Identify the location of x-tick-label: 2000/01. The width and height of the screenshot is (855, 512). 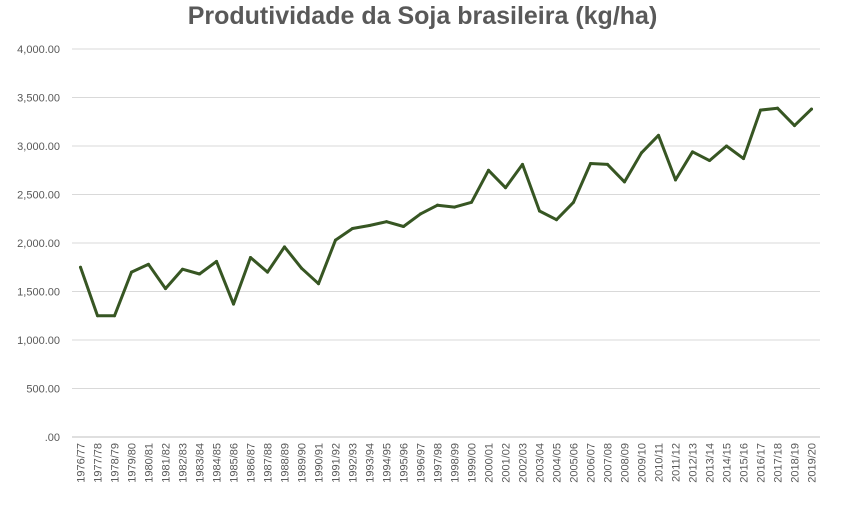
(490, 463).